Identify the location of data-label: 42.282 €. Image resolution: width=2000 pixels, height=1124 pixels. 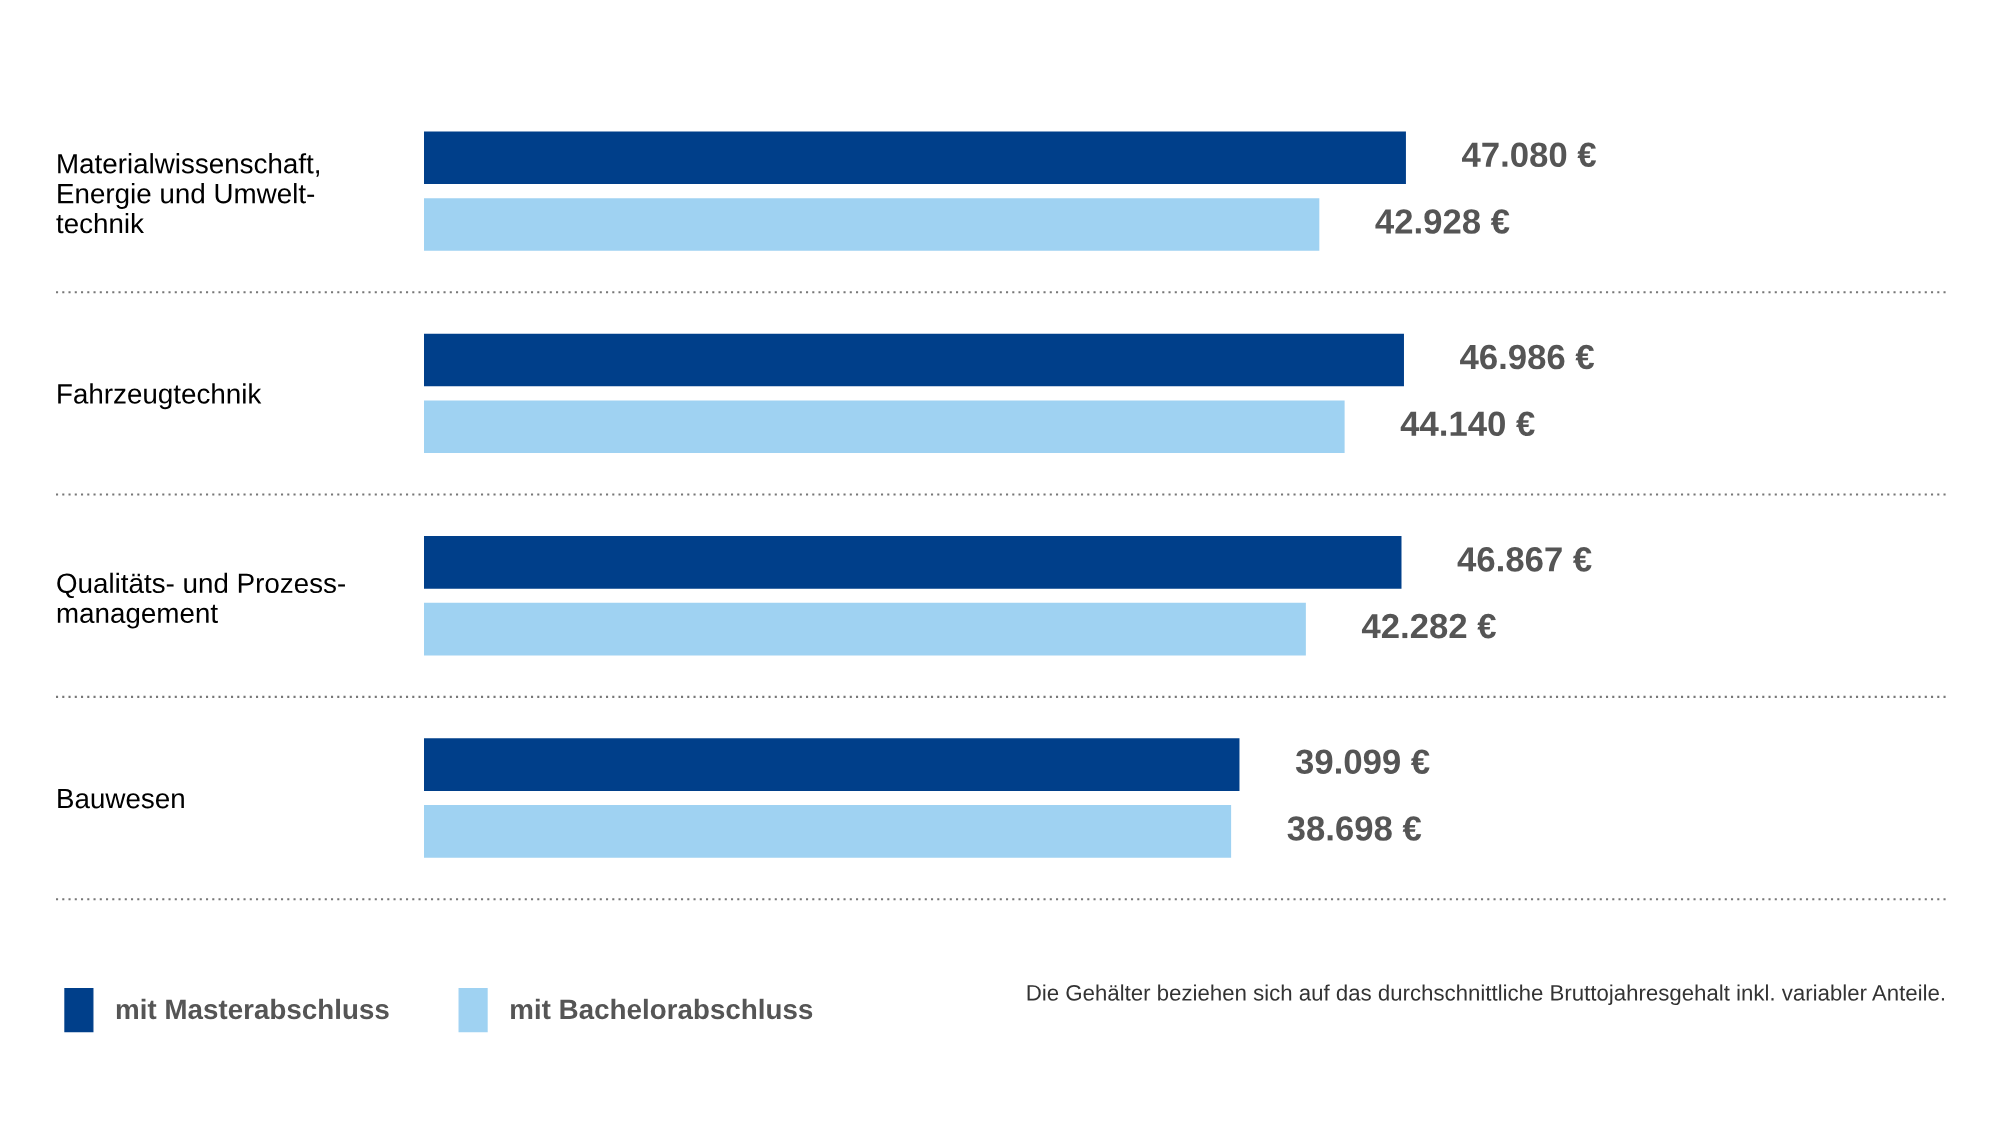
(1428, 626).